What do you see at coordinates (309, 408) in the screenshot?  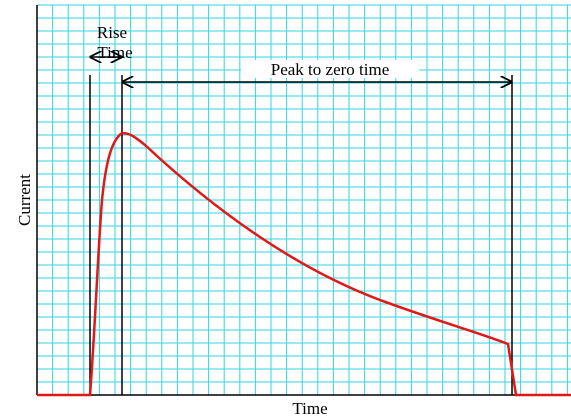 I see `x-axis-title: Time` at bounding box center [309, 408].